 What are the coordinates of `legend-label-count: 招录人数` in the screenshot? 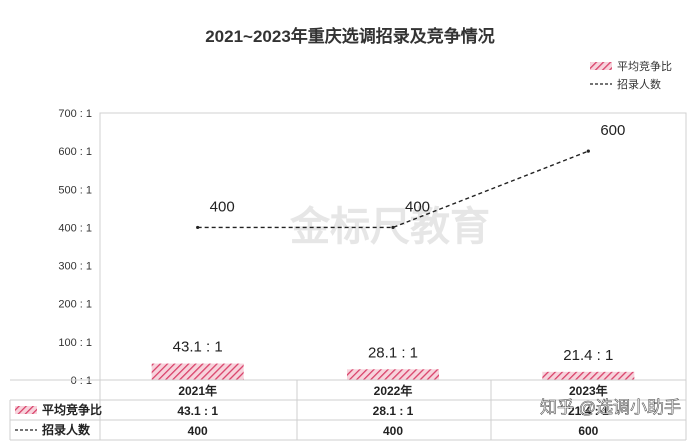 It's located at (639, 84).